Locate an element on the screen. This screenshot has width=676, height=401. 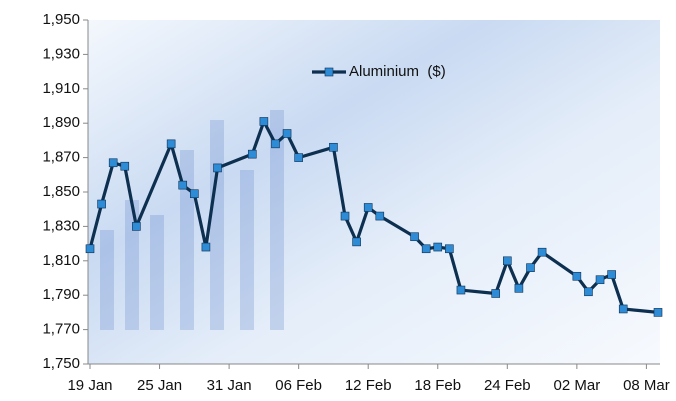
y-tick-label: 1,810 is located at coordinates (61, 260).